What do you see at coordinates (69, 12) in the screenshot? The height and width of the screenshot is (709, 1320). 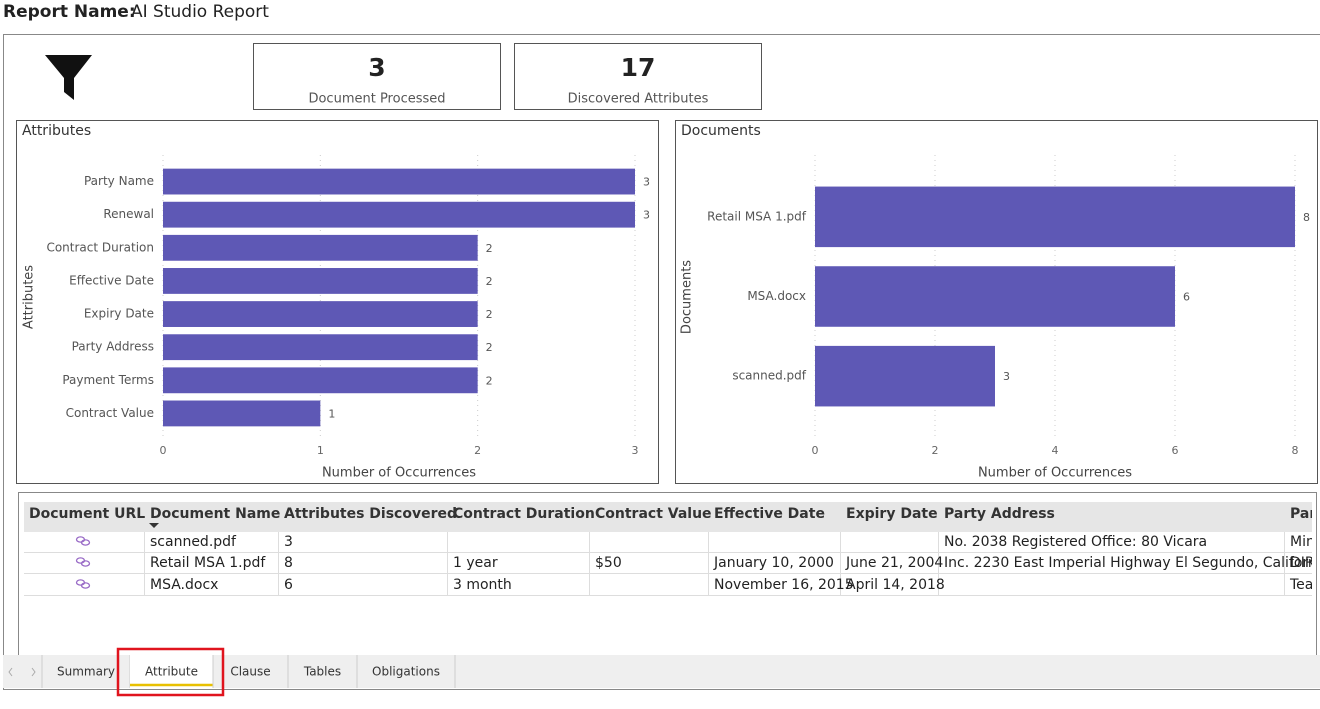 I see `header-label: Report Name:` at bounding box center [69, 12].